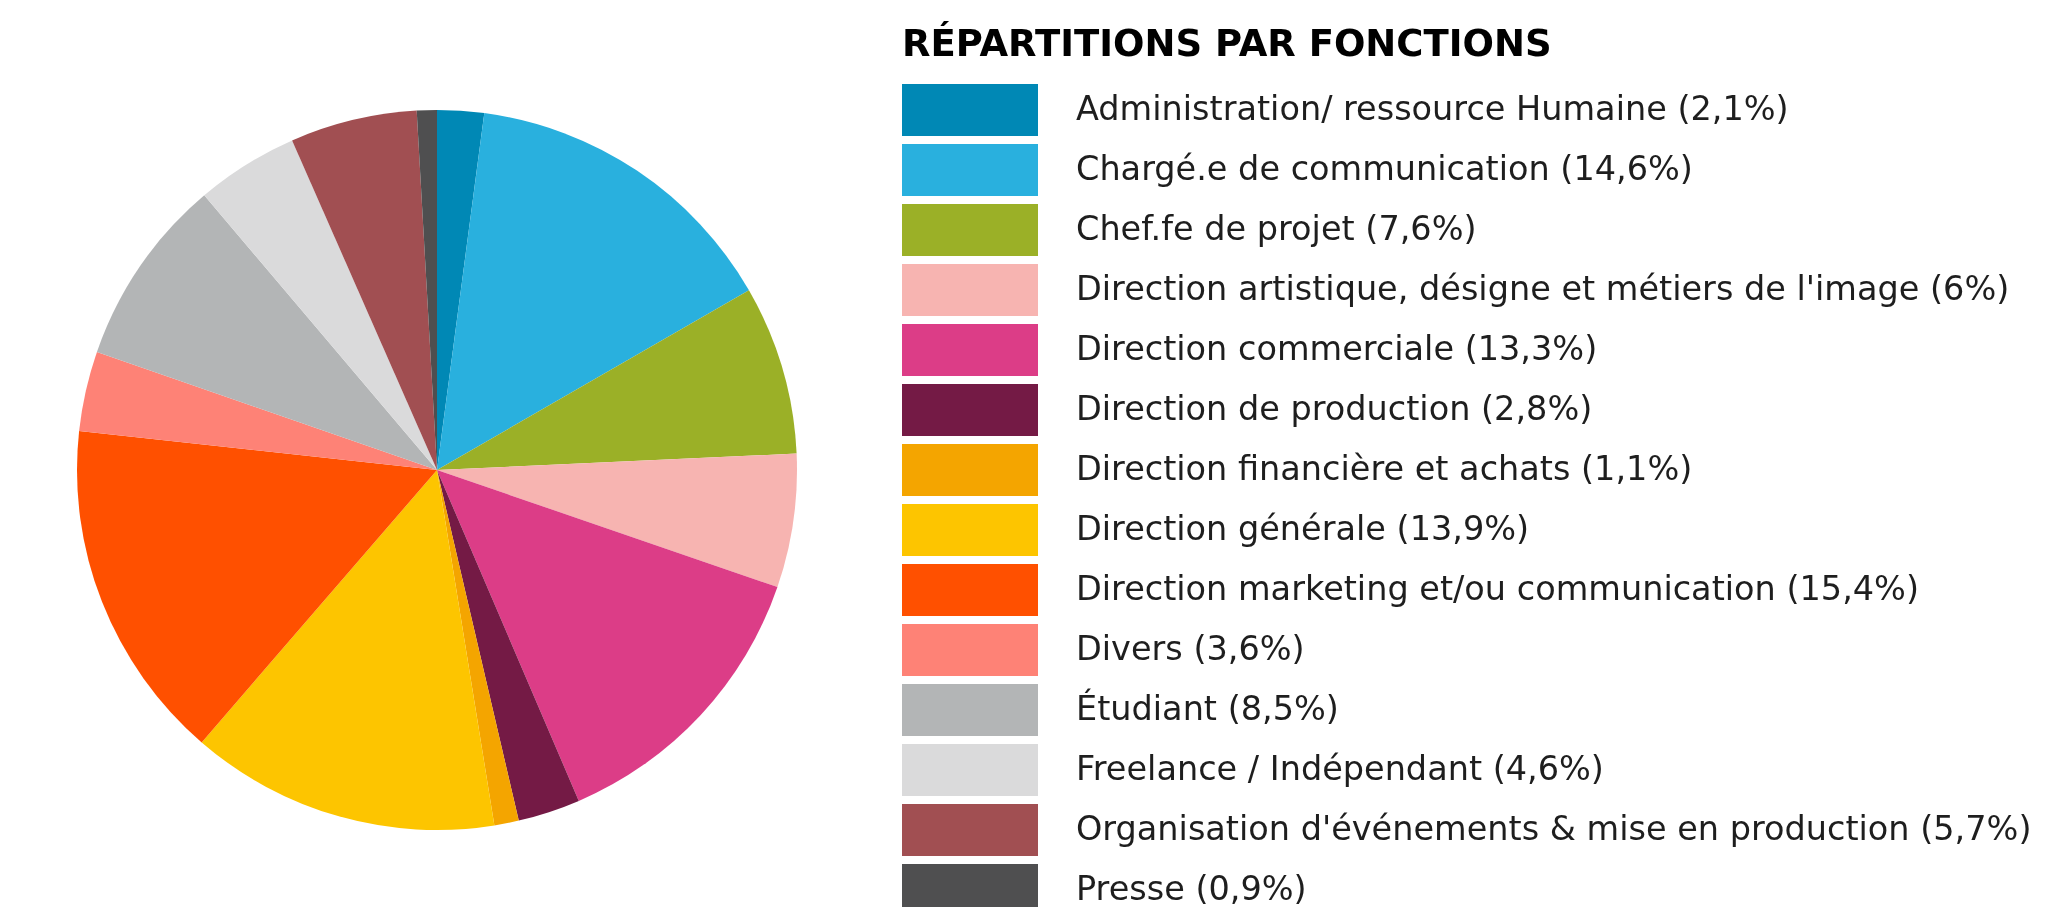  I want to click on legend-label: Direction marketing et/ou communication (15,4%), so click(1498, 588).